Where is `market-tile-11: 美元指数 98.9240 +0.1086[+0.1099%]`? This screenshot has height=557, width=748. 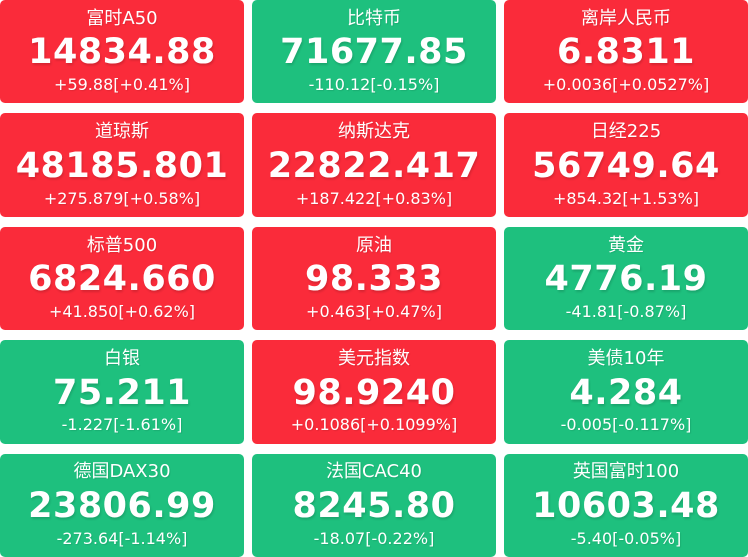 market-tile-11: 美元指数 98.9240 +0.1086[+0.1099%] is located at coordinates (374, 392).